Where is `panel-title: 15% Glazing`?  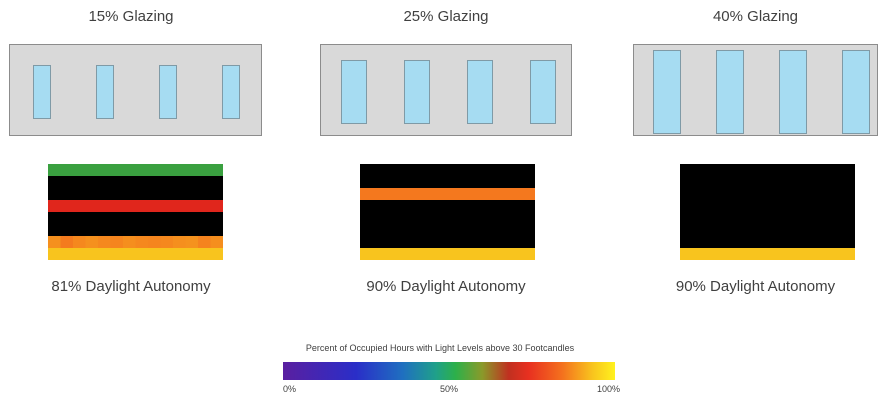 panel-title: 15% Glazing is located at coordinates (131, 16).